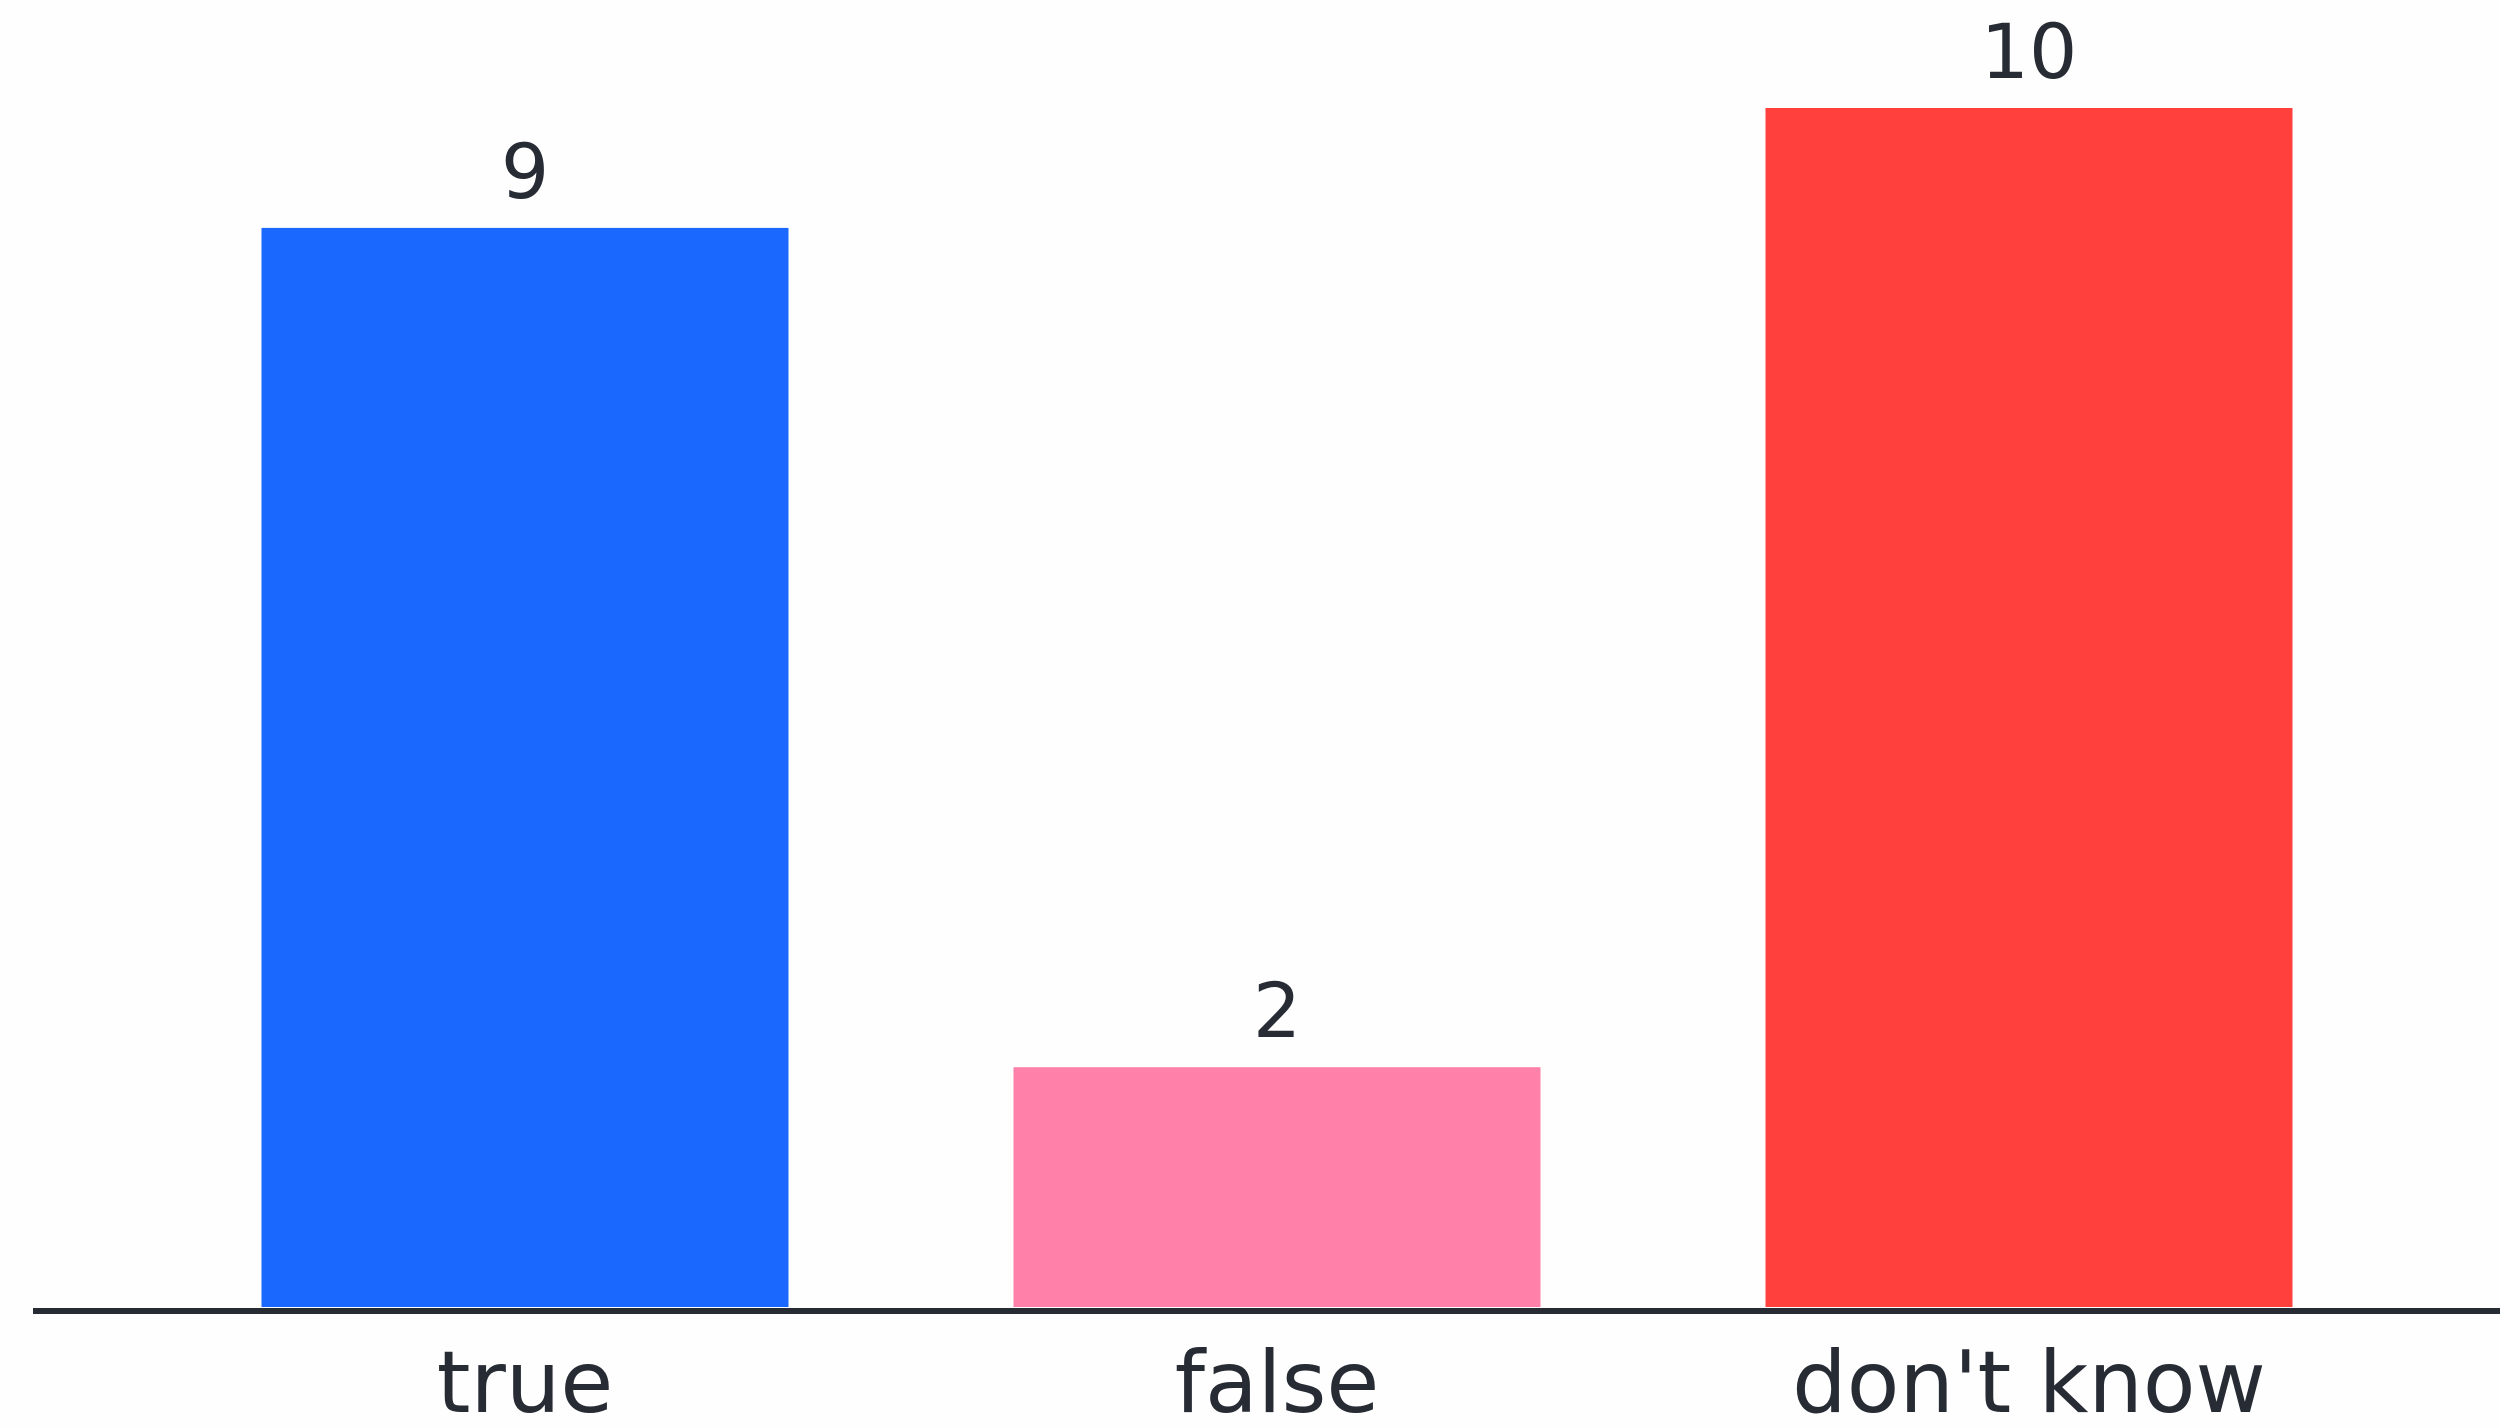 Image resolution: width=2500 pixels, height=1428 pixels. Describe the element at coordinates (1277, 1187) in the screenshot. I see `bar-false` at that location.